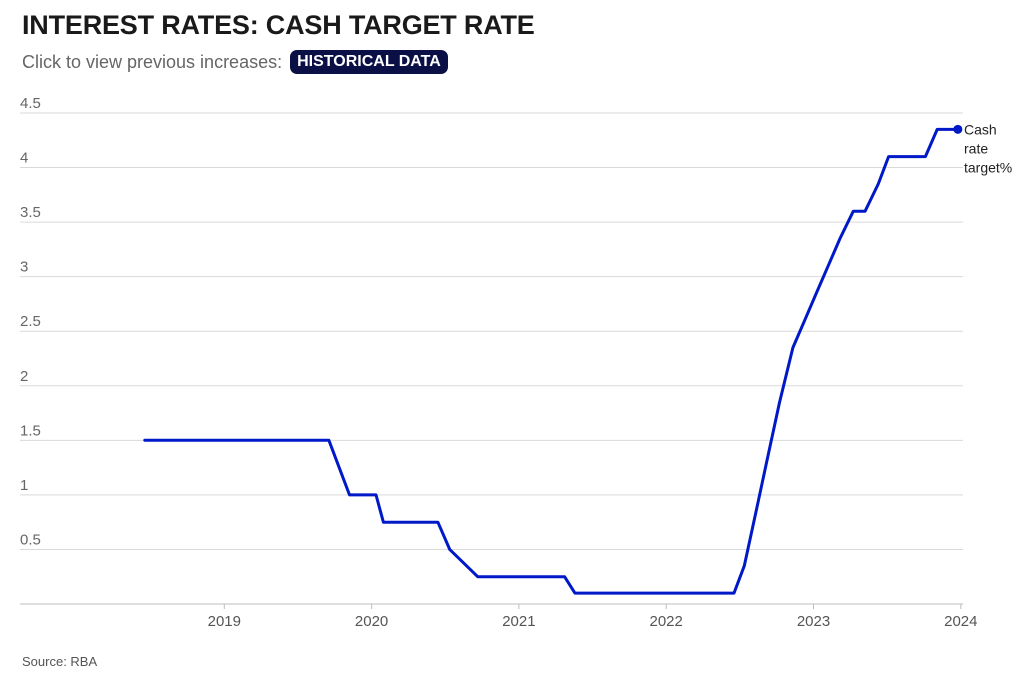 Image resolution: width=1024 pixels, height=677 pixels. Describe the element at coordinates (30, 539) in the screenshot. I see `y-tick-label: 0.5` at that location.